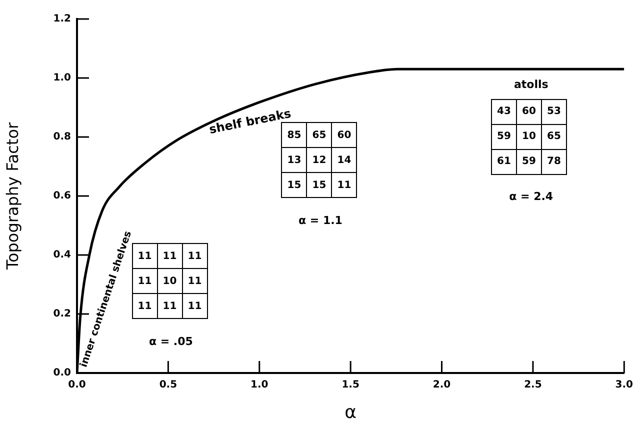 The height and width of the screenshot is (428, 639). What do you see at coordinates (441, 385) in the screenshot?
I see `x-tick-label: 2.0` at bounding box center [441, 385].